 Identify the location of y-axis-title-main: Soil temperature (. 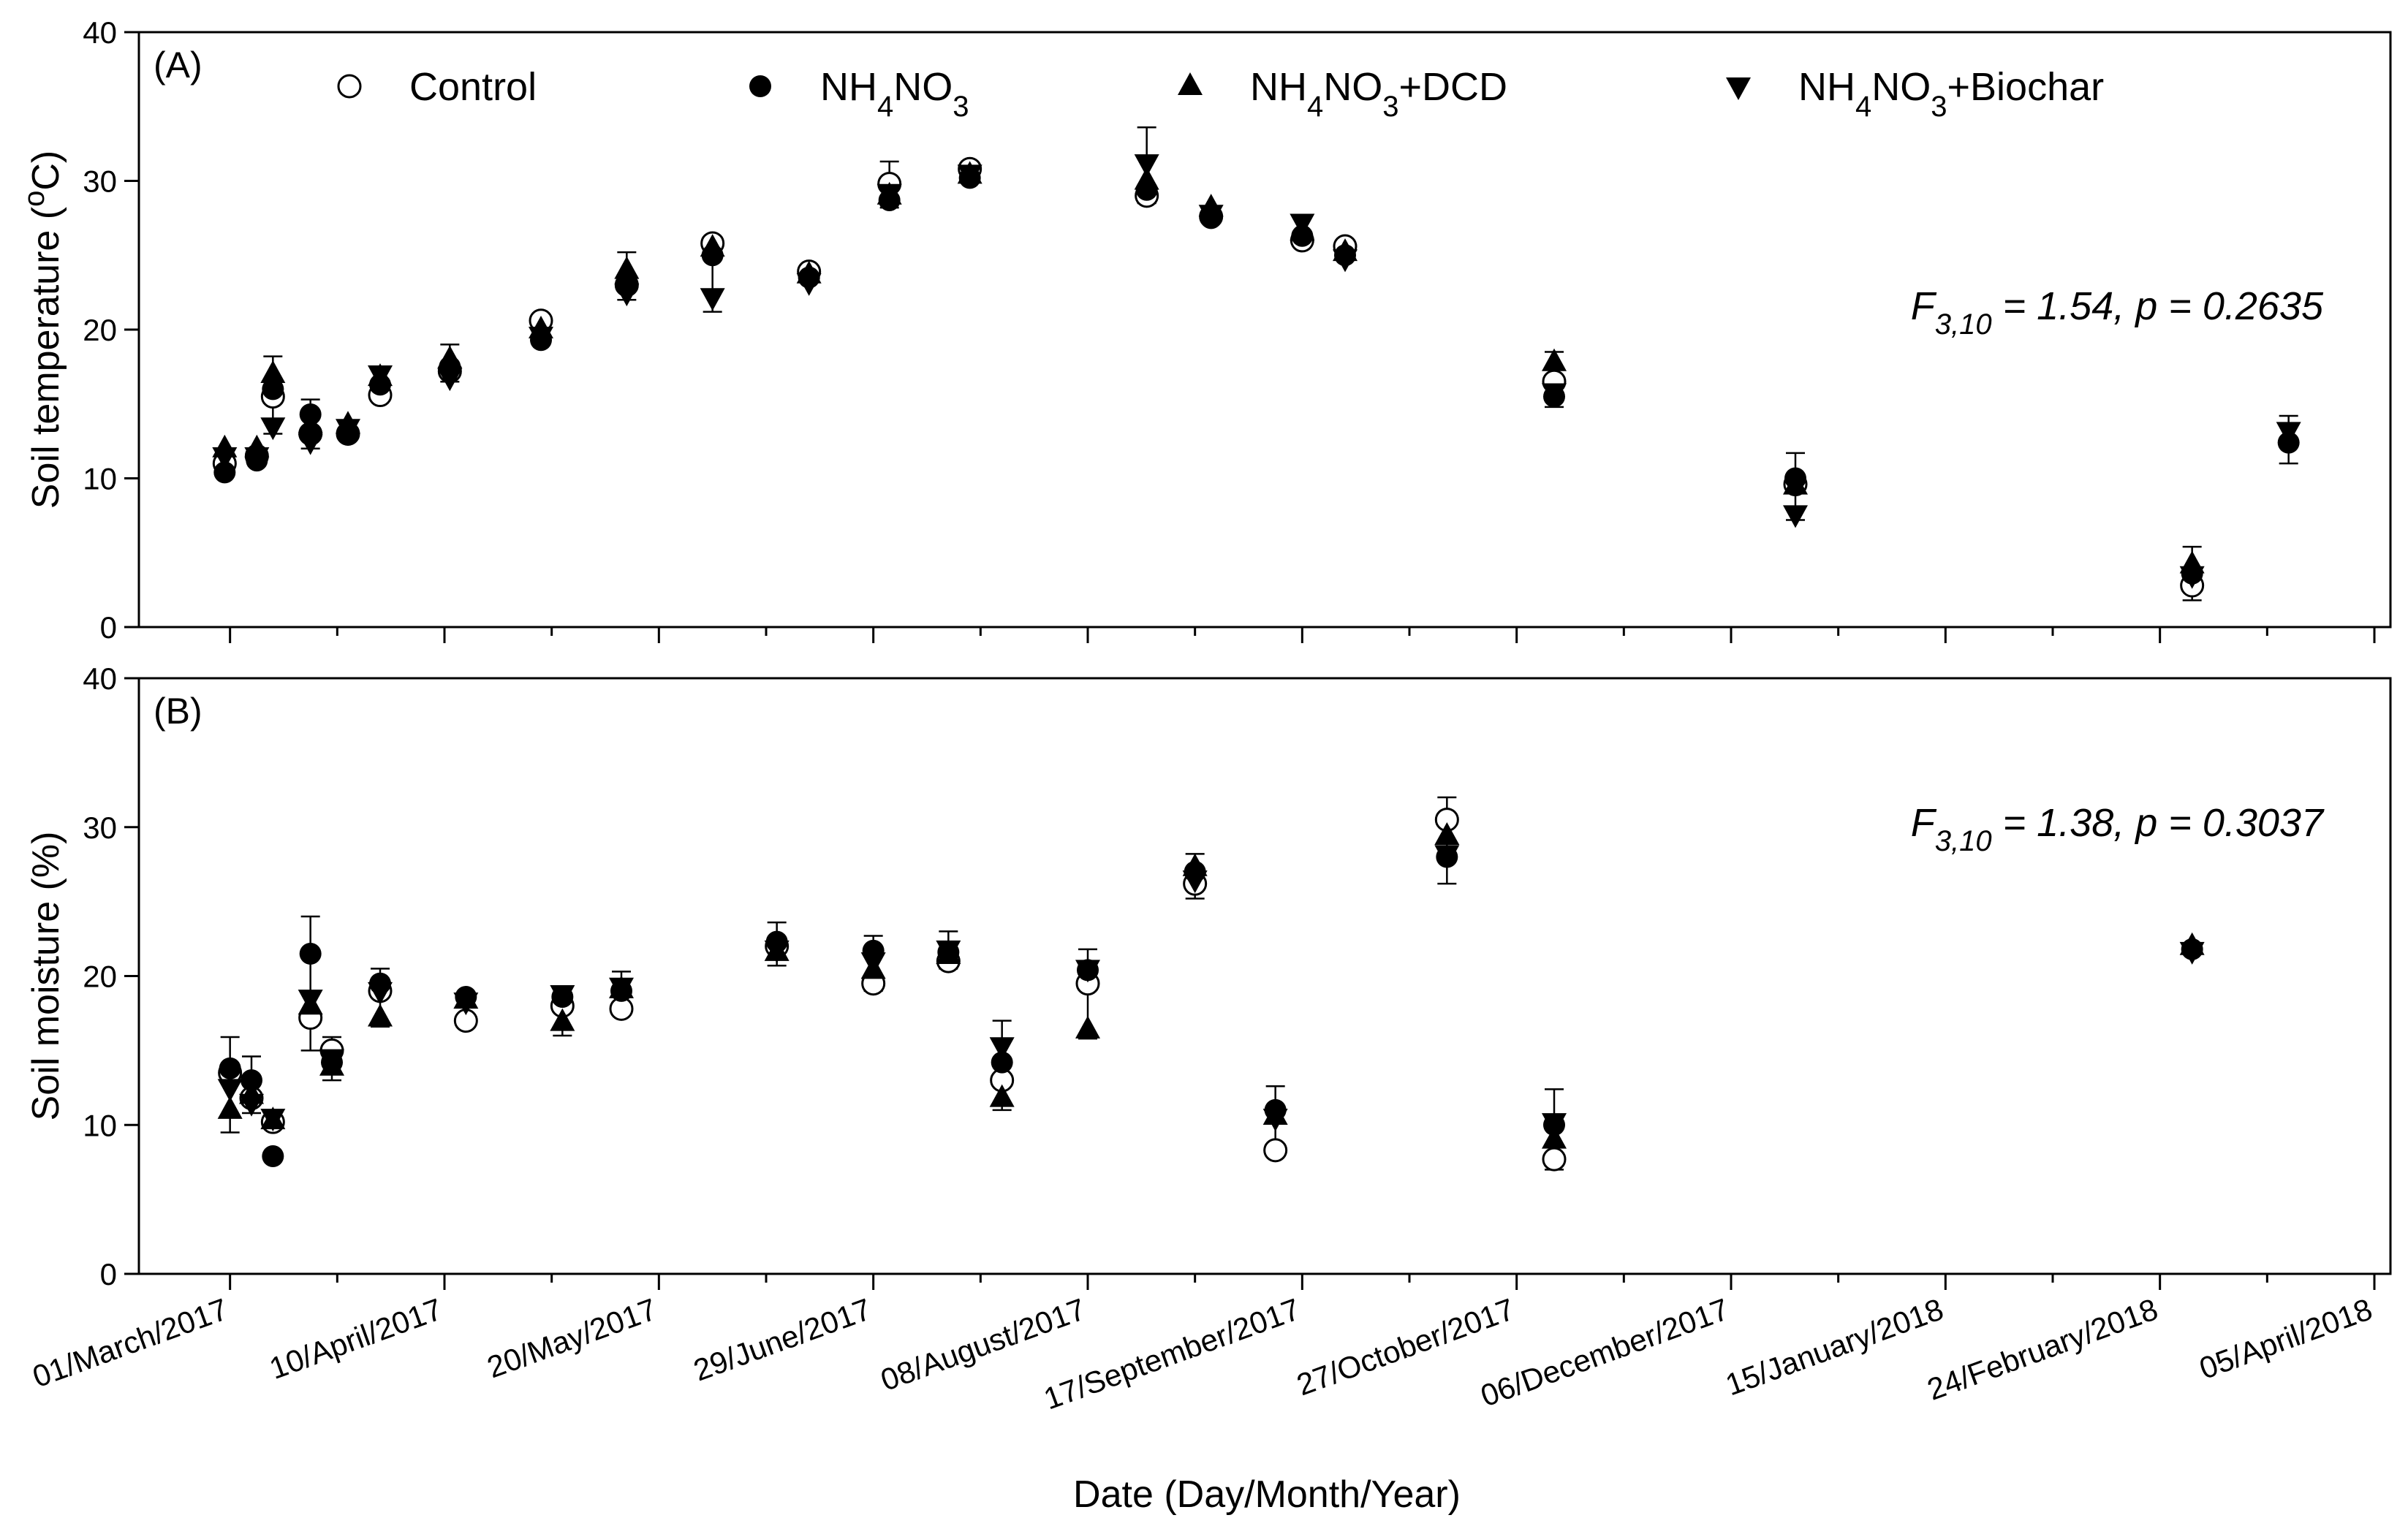
(46, 357).